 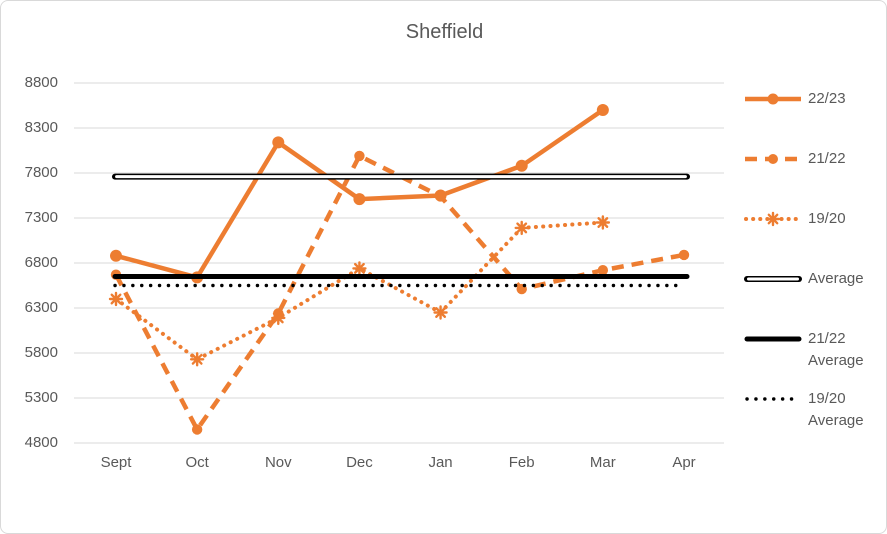 What do you see at coordinates (684, 462) in the screenshot?
I see `x-tick-label: Apr` at bounding box center [684, 462].